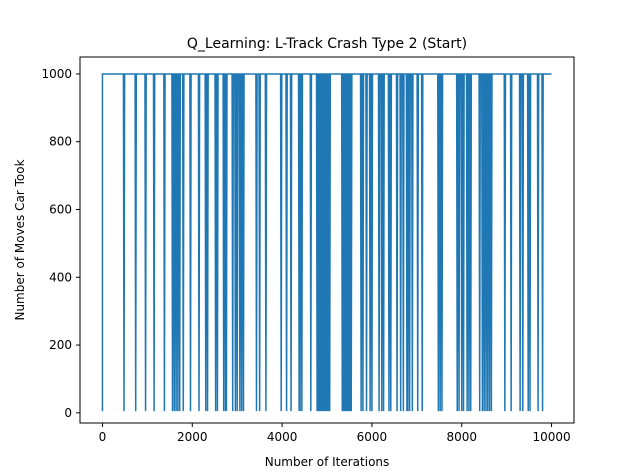 The width and height of the screenshot is (638, 475). I want to click on y-tick-label: 1000, so click(56, 74).